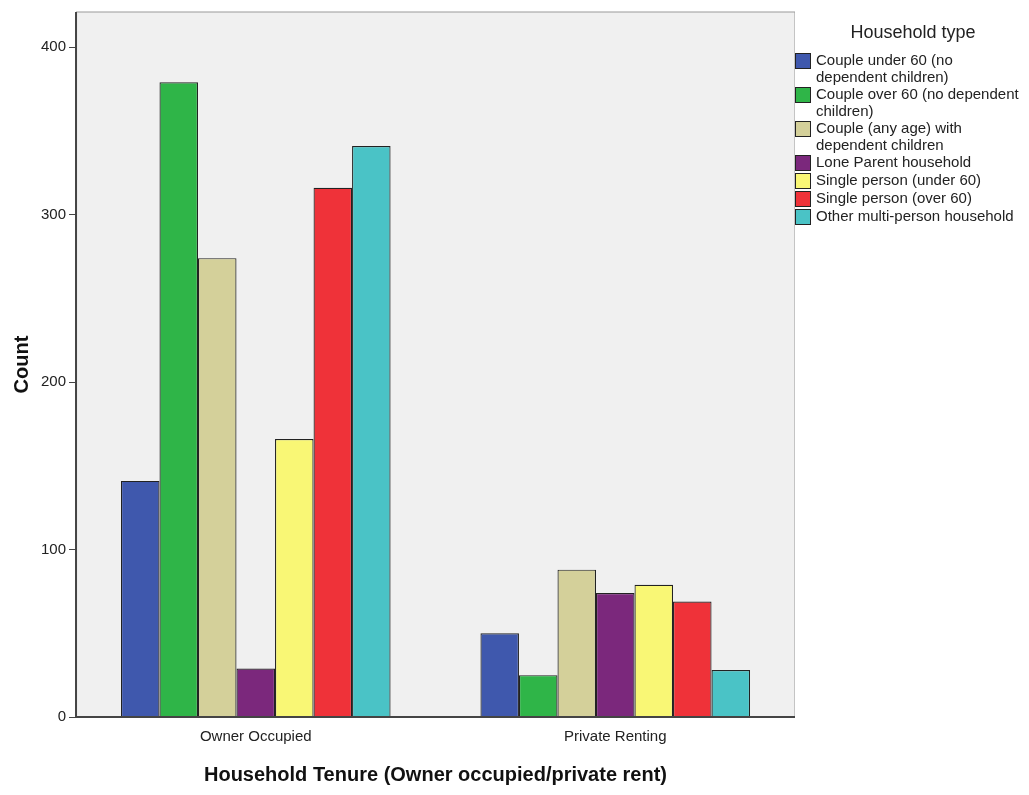 The image size is (1029, 795). What do you see at coordinates (436, 773) in the screenshot?
I see `x-axis-title: Household Tenure (Owner occupied/private rent)` at bounding box center [436, 773].